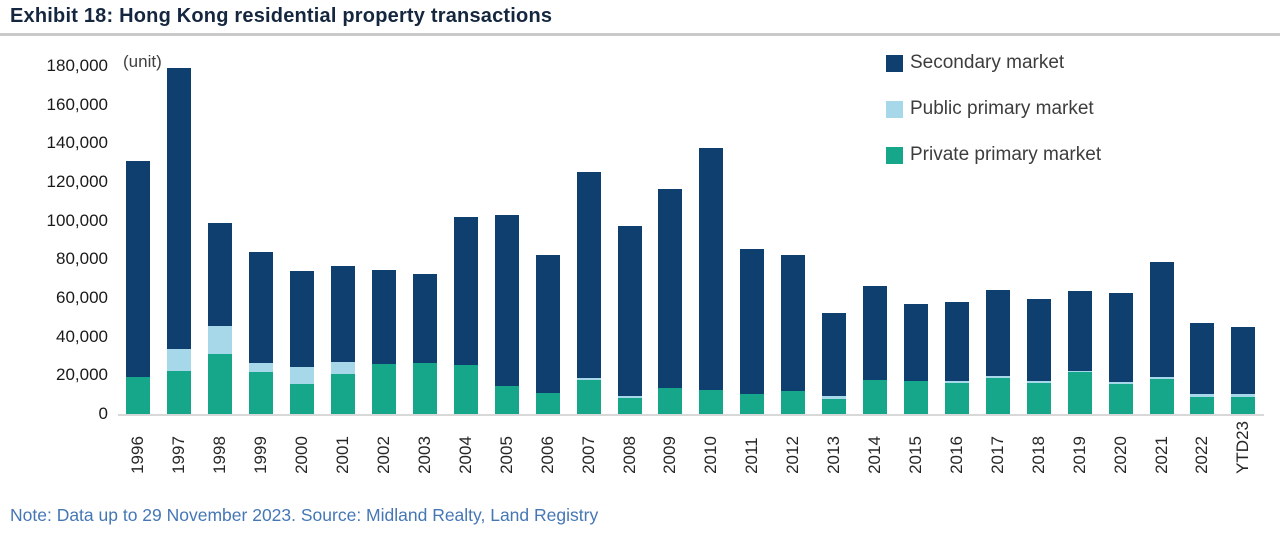  What do you see at coordinates (77, 143) in the screenshot?
I see `y-tick-label: 140,000` at bounding box center [77, 143].